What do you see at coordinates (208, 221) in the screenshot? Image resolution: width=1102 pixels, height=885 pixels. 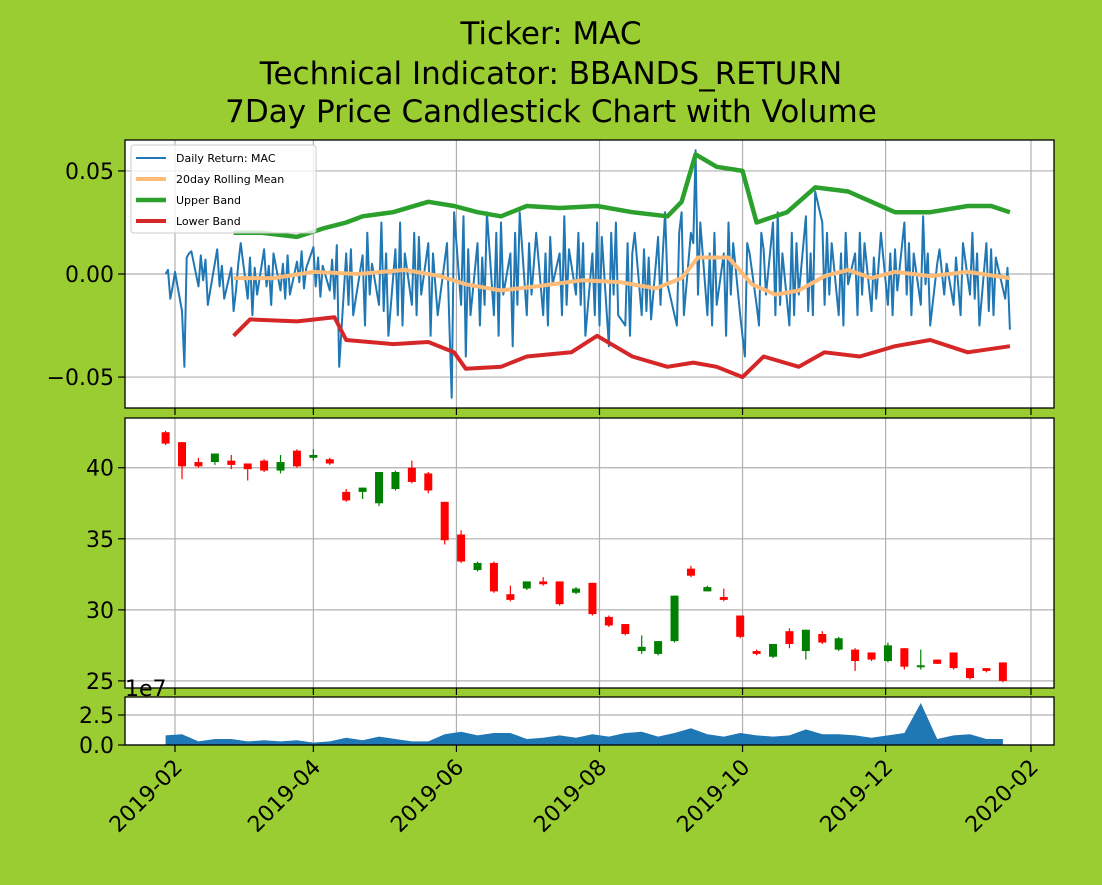 I see `legend-label: Lower Band` at bounding box center [208, 221].